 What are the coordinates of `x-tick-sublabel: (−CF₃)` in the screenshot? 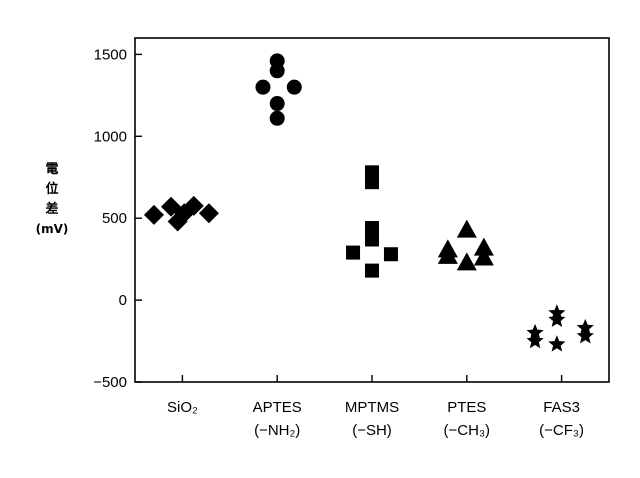 It's located at (561, 430).